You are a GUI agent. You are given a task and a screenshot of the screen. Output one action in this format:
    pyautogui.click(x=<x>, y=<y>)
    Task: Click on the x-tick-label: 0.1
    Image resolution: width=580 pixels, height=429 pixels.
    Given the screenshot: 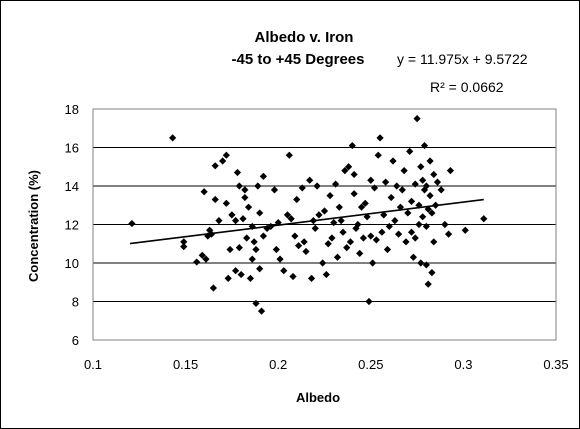 What is the action you would take?
    pyautogui.click(x=93, y=364)
    